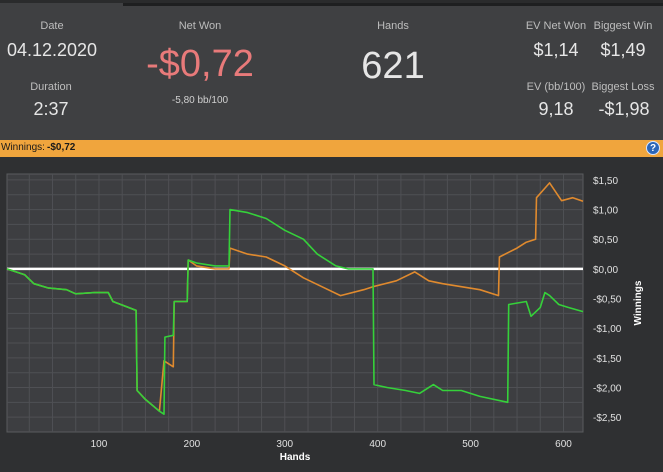 The height and width of the screenshot is (472, 663). Describe the element at coordinates (556, 87) in the screenshot. I see `ev-bb100-label: EV (bb/100)` at that location.